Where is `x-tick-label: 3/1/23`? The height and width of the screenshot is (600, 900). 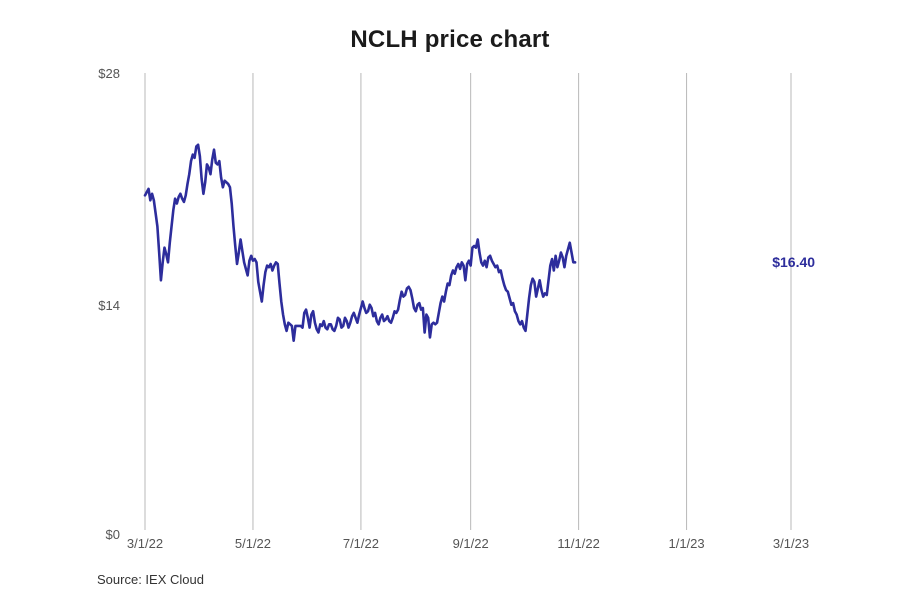
x-tick-label: 3/1/23 is located at coordinates (791, 543).